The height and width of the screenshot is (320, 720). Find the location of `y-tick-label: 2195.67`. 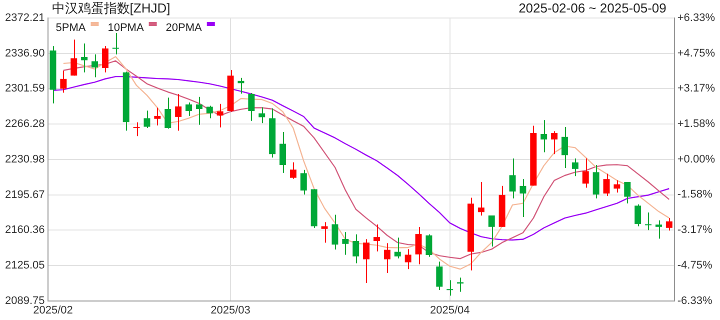

y-tick-label: 2195.67 is located at coordinates (24, 194).